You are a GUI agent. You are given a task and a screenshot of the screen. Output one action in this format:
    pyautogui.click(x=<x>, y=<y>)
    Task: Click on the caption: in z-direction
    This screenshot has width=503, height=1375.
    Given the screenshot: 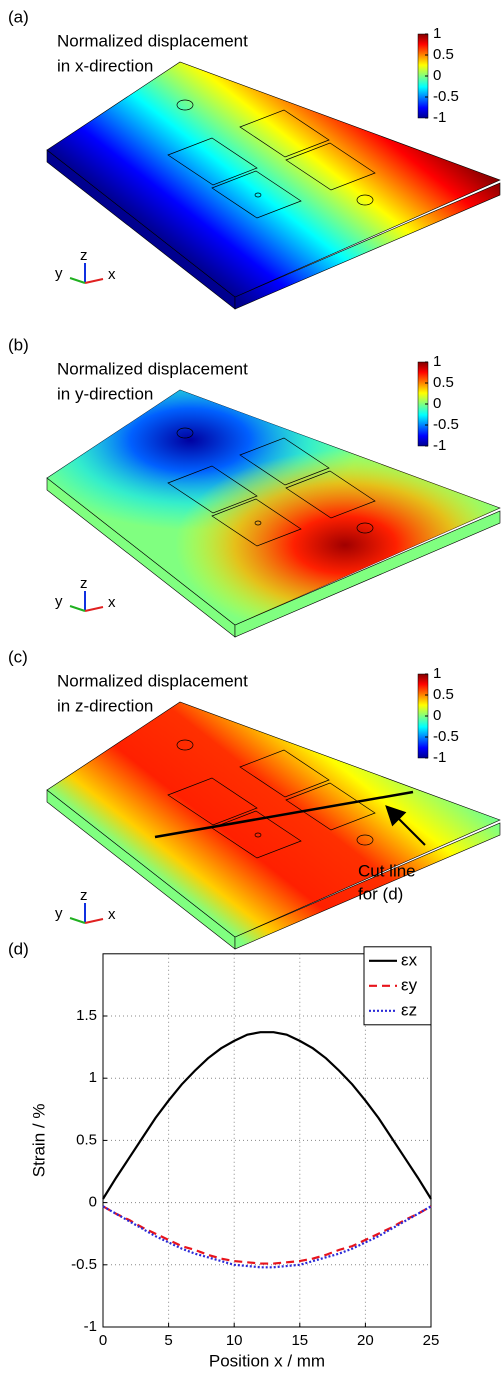 What is the action you would take?
    pyautogui.click(x=105, y=705)
    